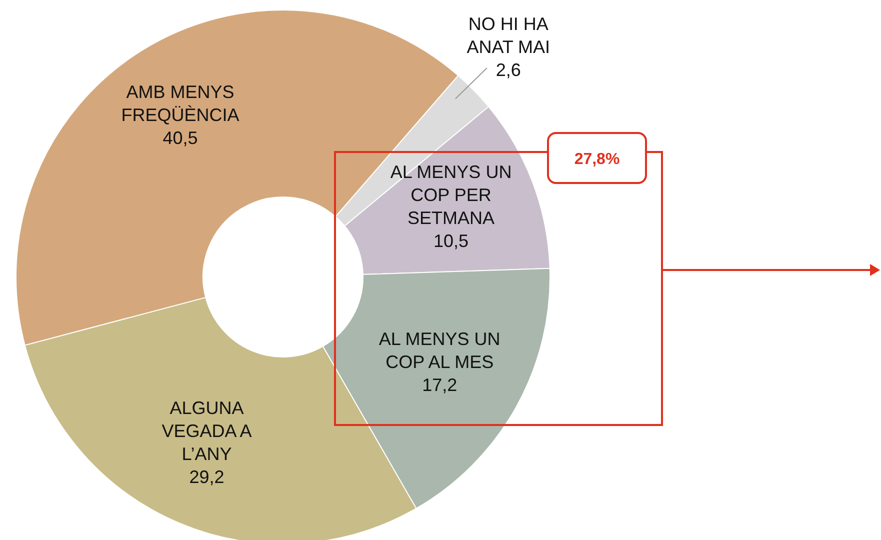 The image size is (881, 540). What do you see at coordinates (206, 477) in the screenshot?
I see `data-label: 29,2` at bounding box center [206, 477].